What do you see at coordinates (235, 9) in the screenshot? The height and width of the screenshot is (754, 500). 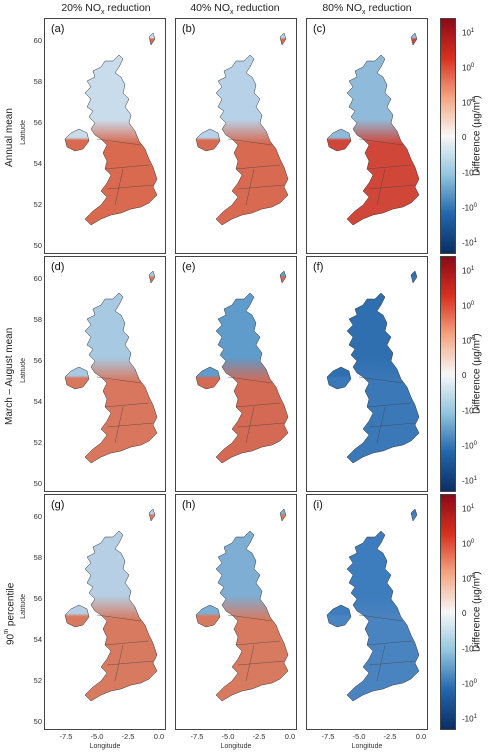 I see `column-title-40: 40% NOx reduction` at bounding box center [235, 9].